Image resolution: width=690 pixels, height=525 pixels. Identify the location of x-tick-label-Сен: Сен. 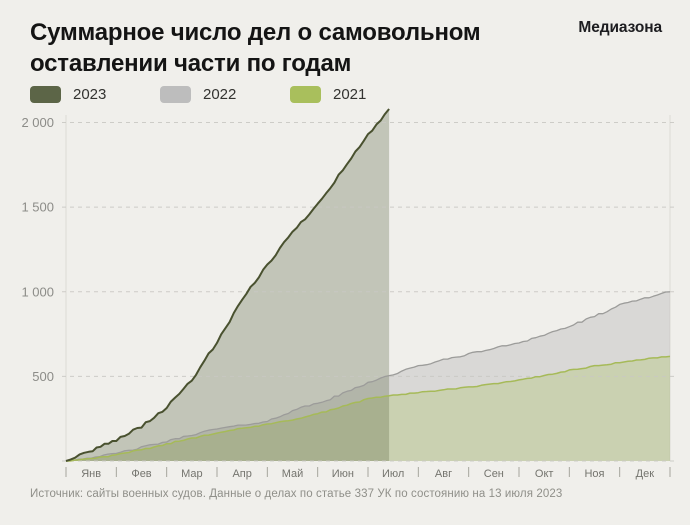
(494, 474).